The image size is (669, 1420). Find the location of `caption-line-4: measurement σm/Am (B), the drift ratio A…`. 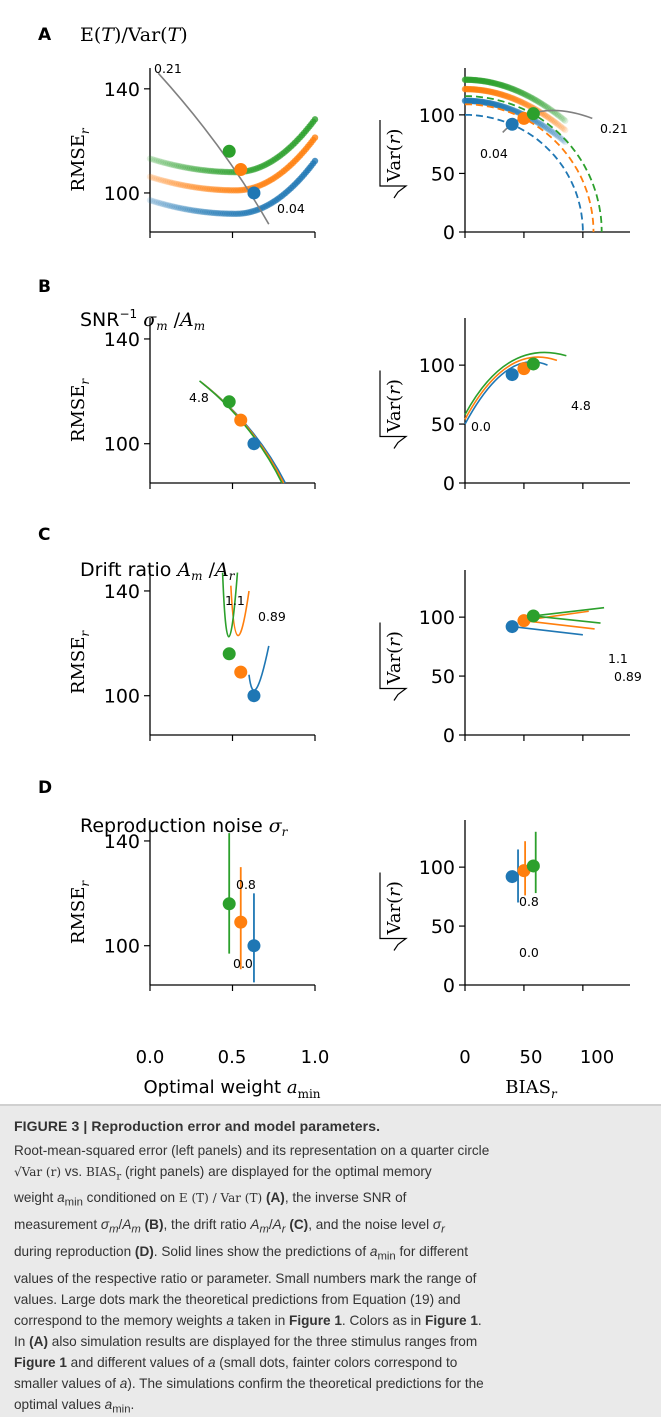

caption-line-4: measurement σm/Am (B), the drift ratio A… is located at coordinates (229, 1224).